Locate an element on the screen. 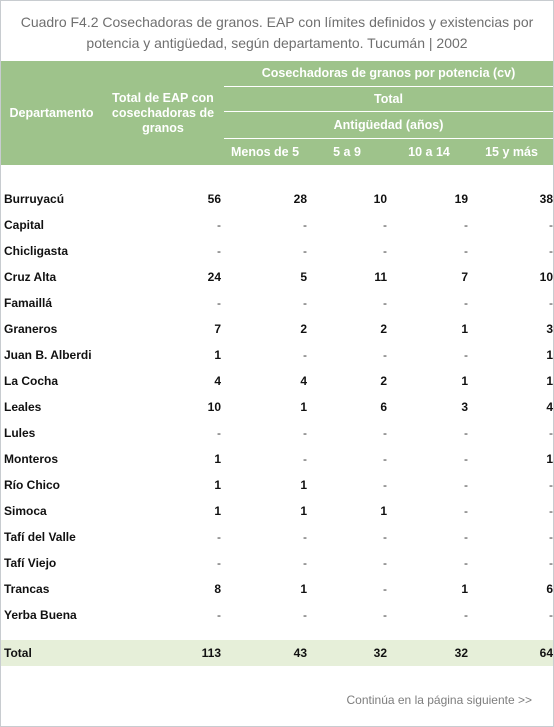 This screenshot has width=554, height=727. footer-continua: Continúa en la página siguiente >> is located at coordinates (439, 700).